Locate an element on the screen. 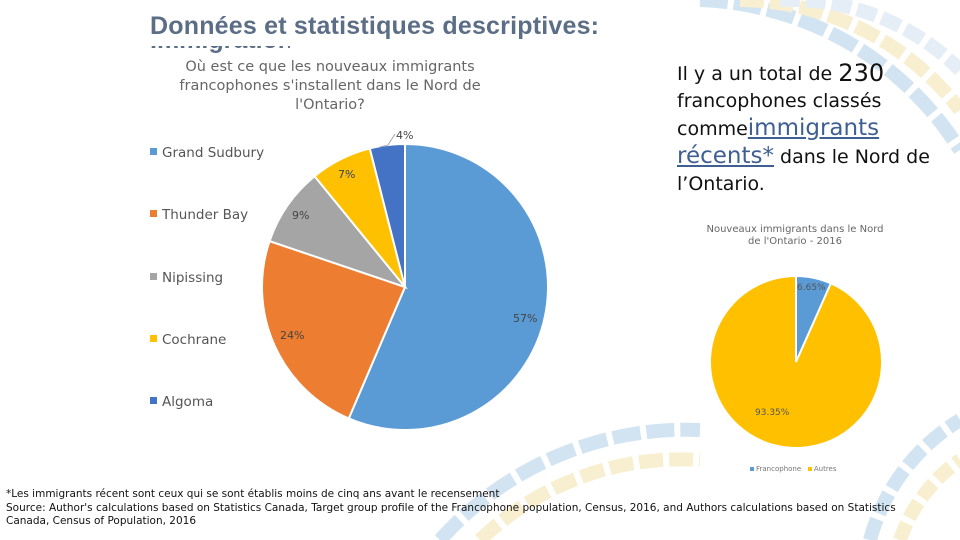  slide-title: Données et statistiques descriptives: is located at coordinates (375, 26).